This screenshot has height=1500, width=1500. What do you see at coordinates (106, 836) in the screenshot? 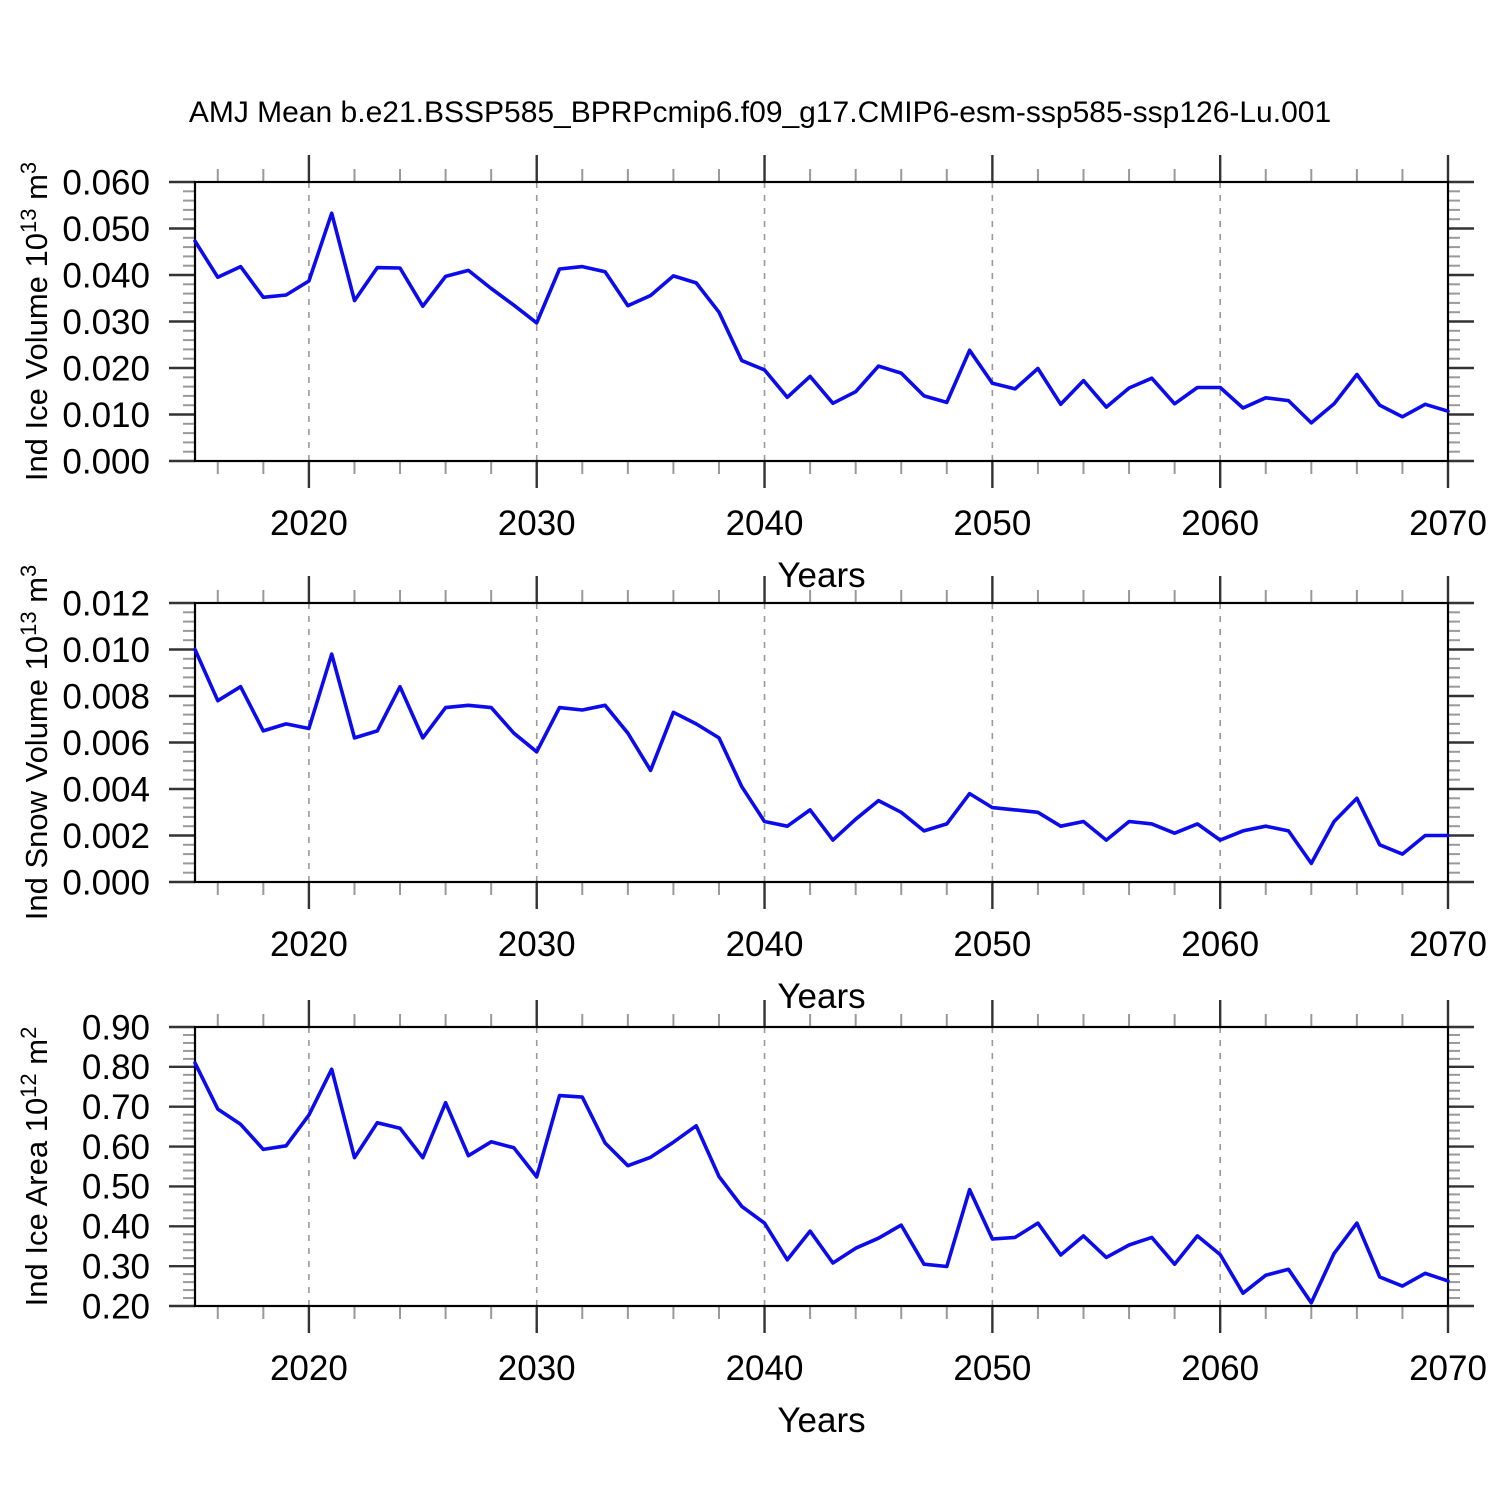
I see `y-tick-label: 0.002` at bounding box center [106, 836].